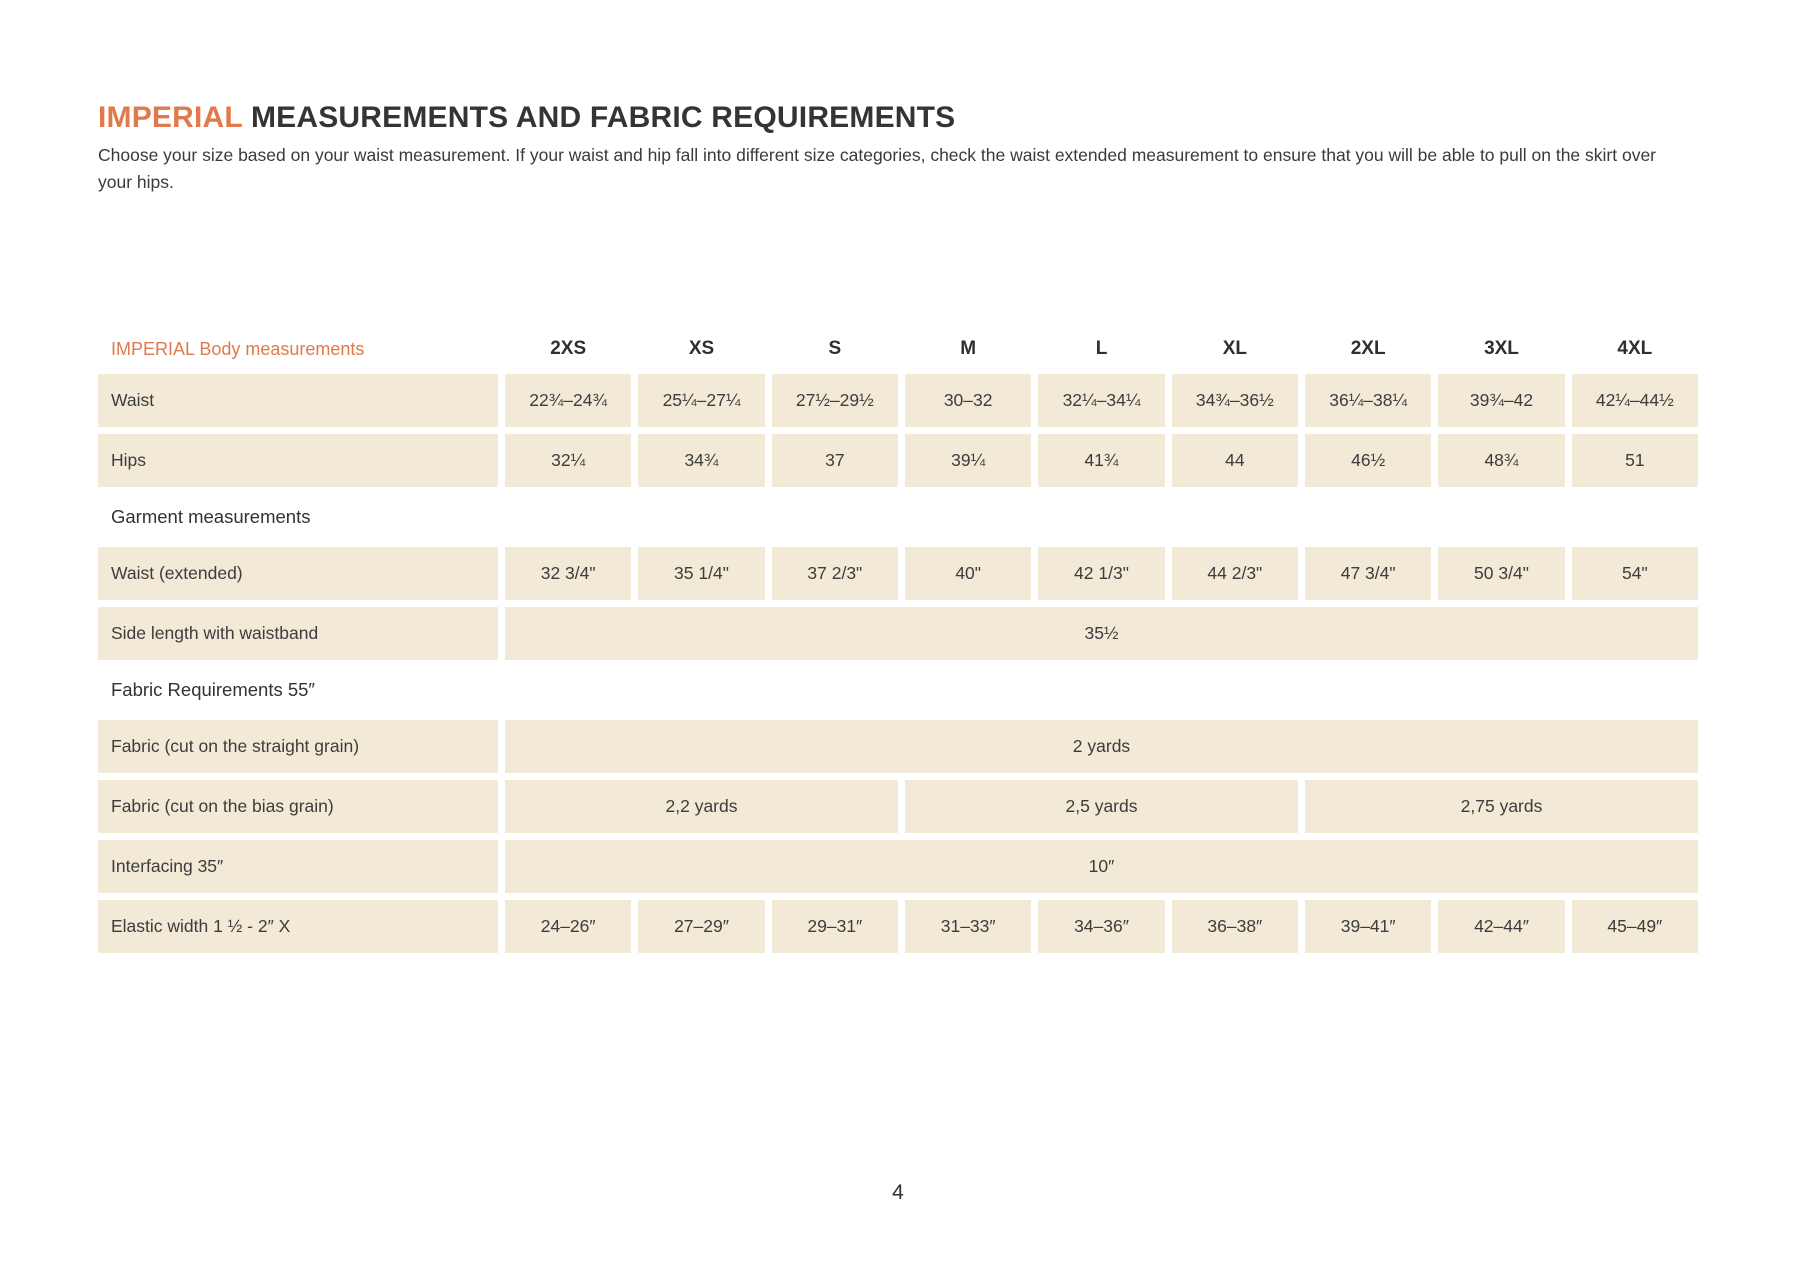 The width and height of the screenshot is (1800, 1284). I want to click on waist-extended-cell: 32 3/4", so click(568, 573).